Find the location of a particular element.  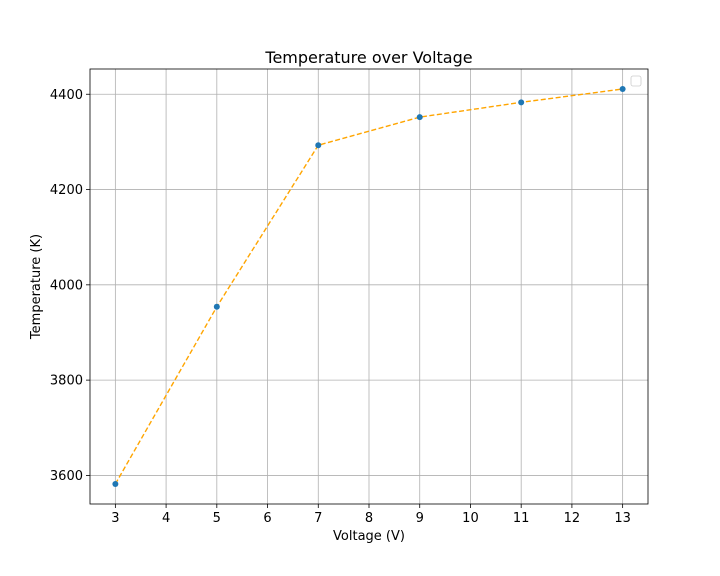

x-tick-label: 13 is located at coordinates (622, 518).